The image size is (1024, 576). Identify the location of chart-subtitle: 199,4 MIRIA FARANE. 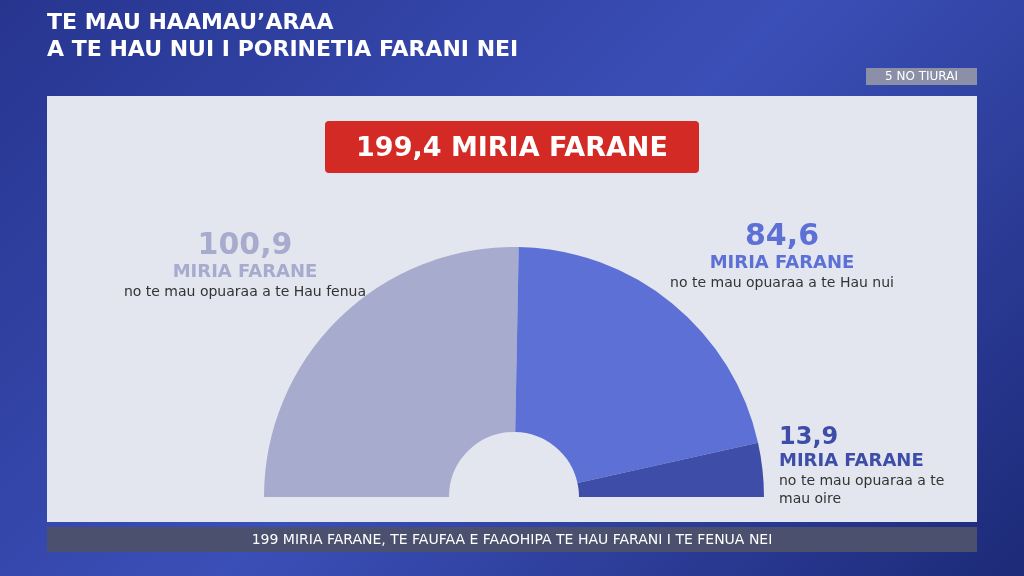
(512, 147).